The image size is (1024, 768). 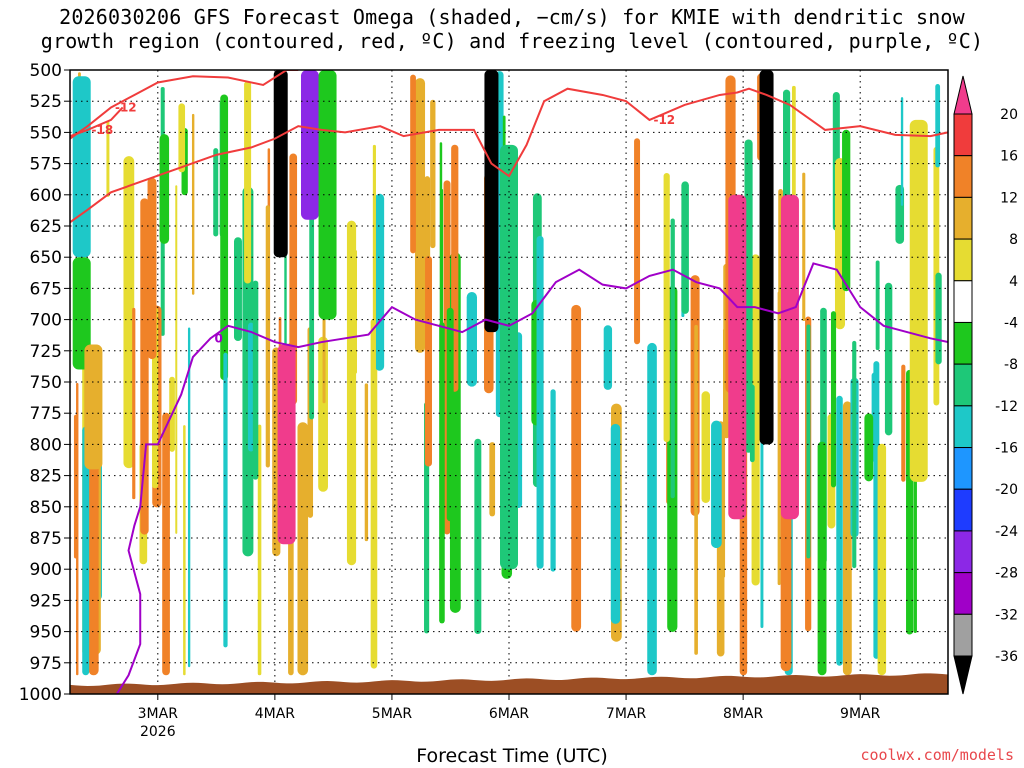 I want to click on x-tick-label: 8MAR, so click(x=743, y=714).